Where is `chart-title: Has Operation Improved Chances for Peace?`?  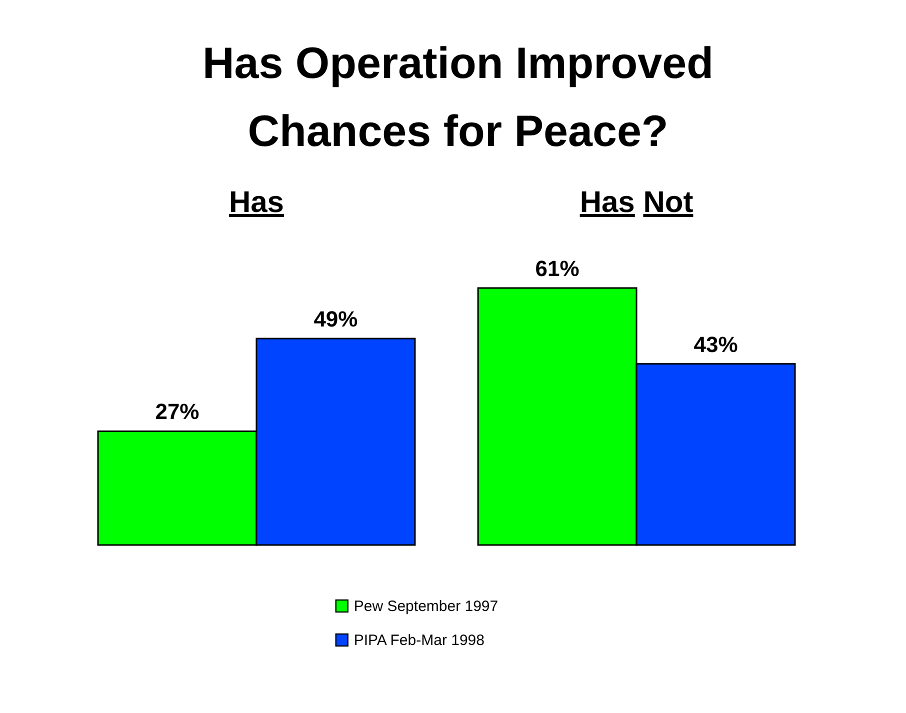 chart-title: Has Operation Improved Chances for Peace? is located at coordinates (458, 97).